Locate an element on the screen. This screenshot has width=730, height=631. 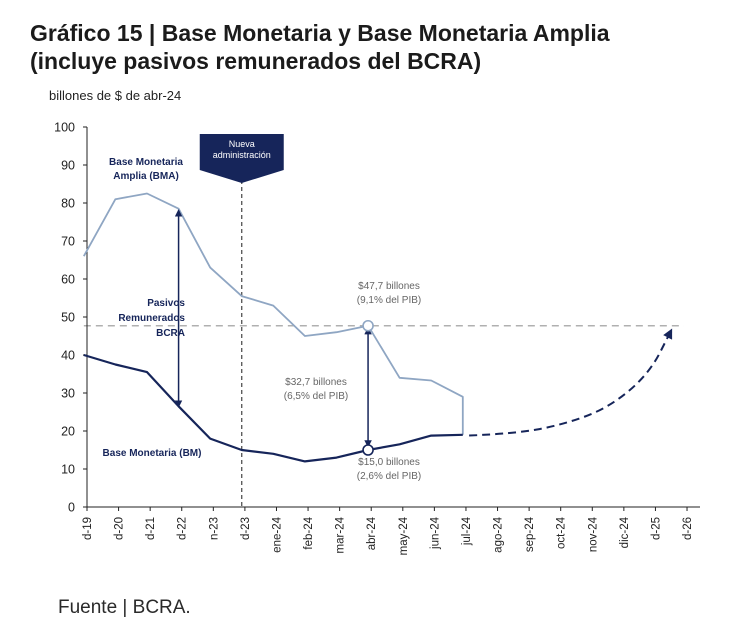
y-axis-unit-label: billones de $ de abr-24 is located at coordinates (115, 95).